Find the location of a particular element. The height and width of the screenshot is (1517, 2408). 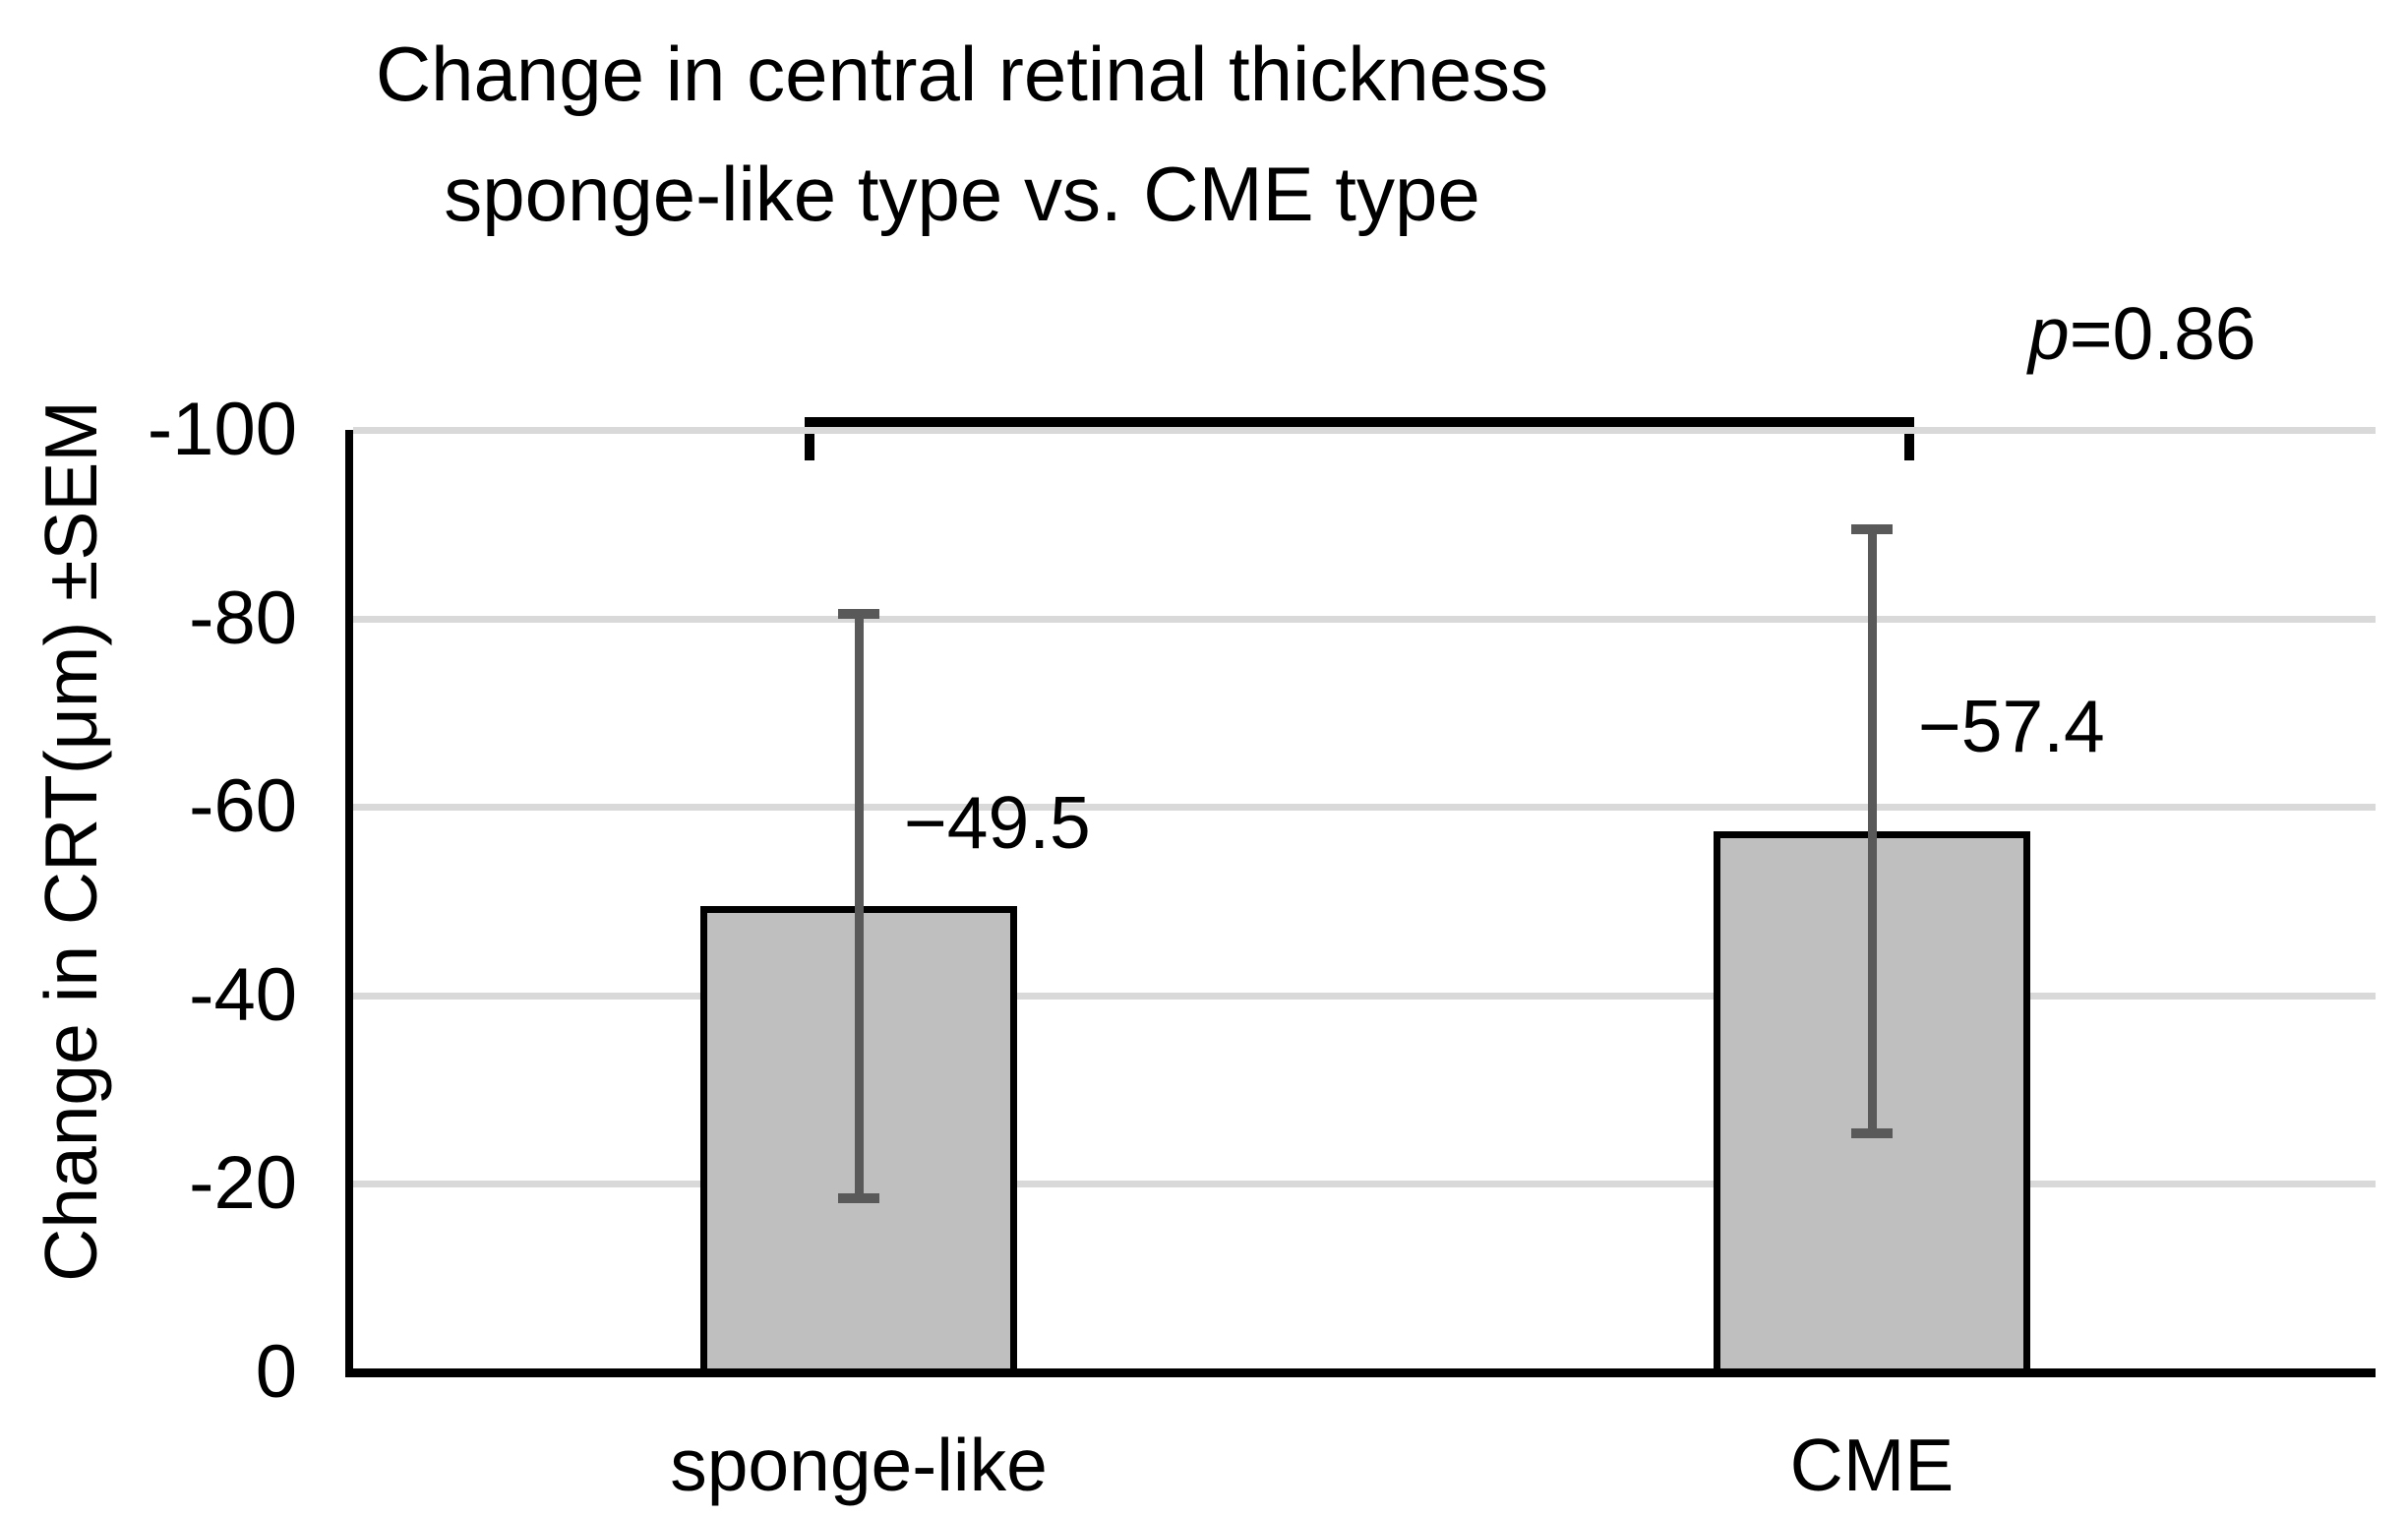

error-bar-CME is located at coordinates (1872, 831).